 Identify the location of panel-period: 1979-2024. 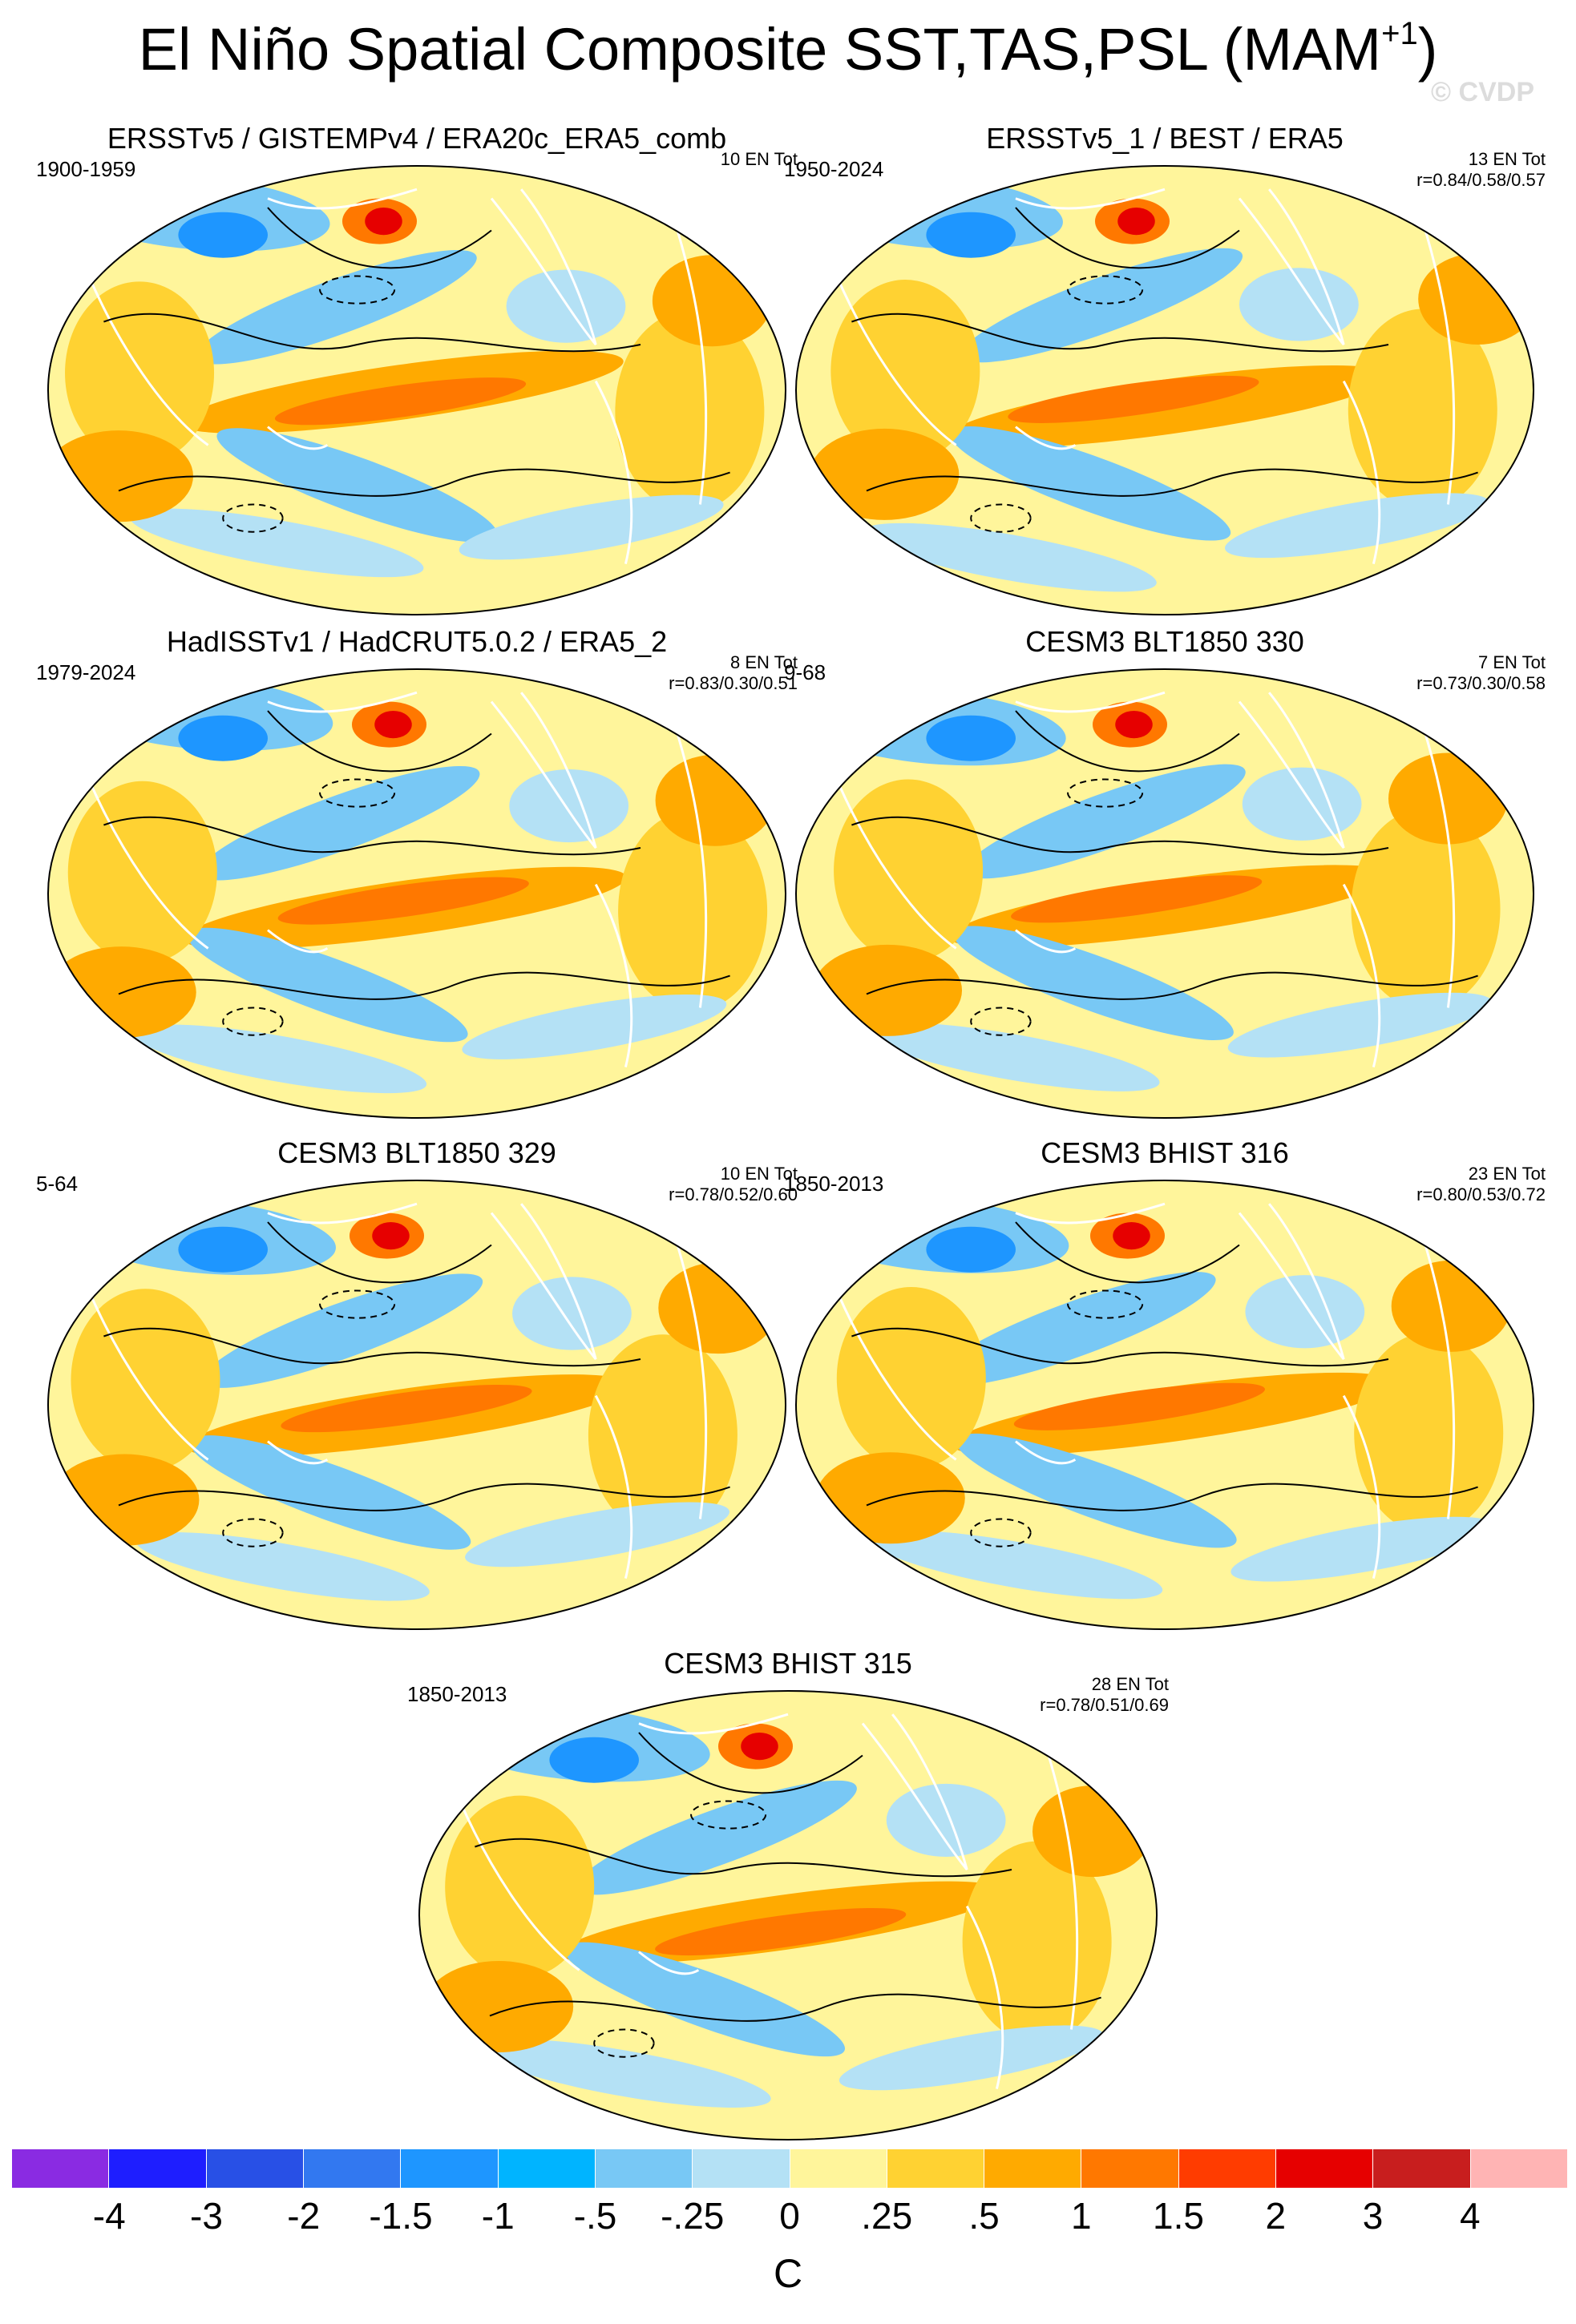
(86, 672).